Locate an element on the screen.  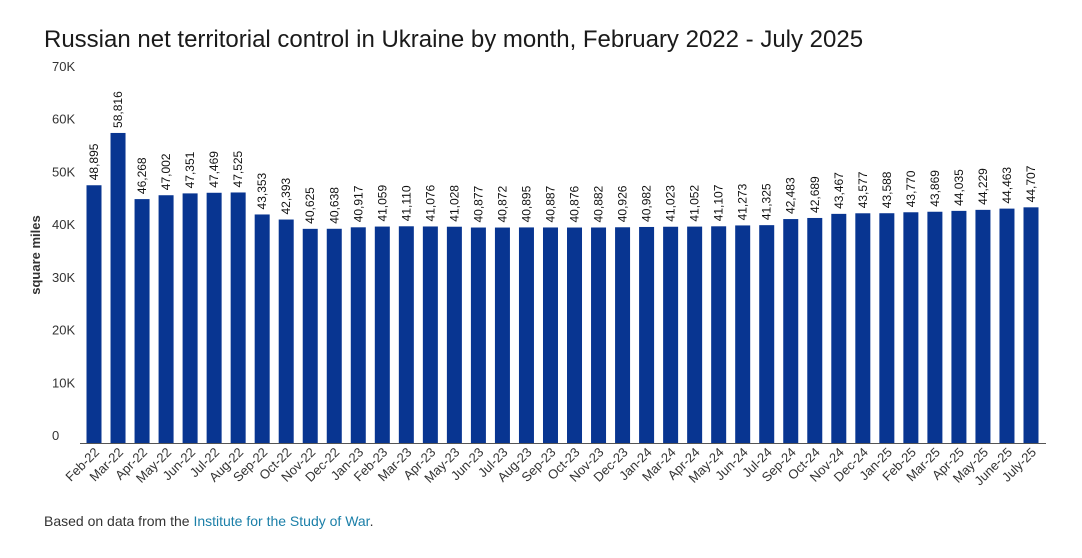
data-label: 40,926 is located at coordinates (623, 203).